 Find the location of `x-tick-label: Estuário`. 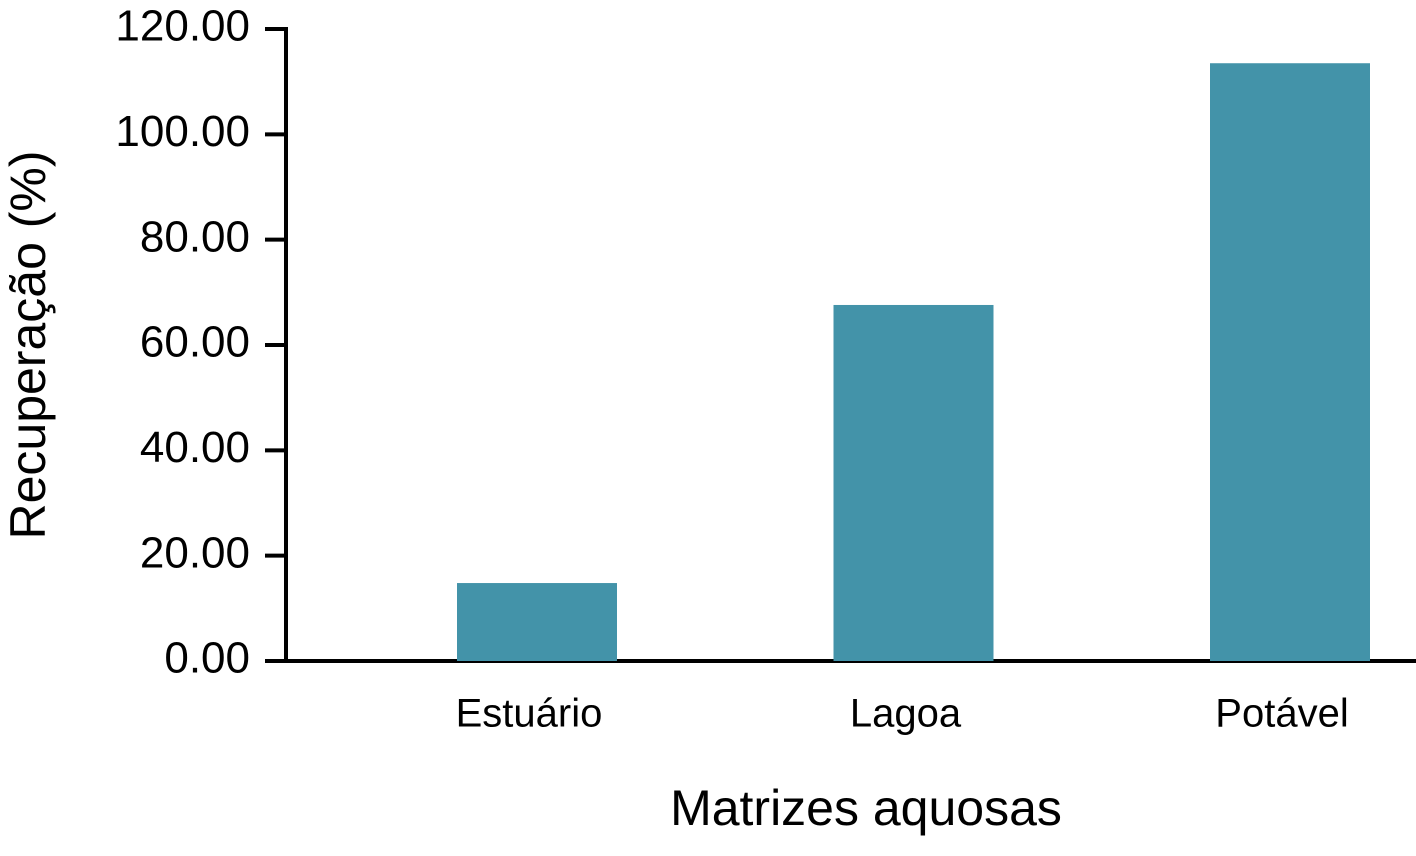

x-tick-label: Estuário is located at coordinates (529, 714).